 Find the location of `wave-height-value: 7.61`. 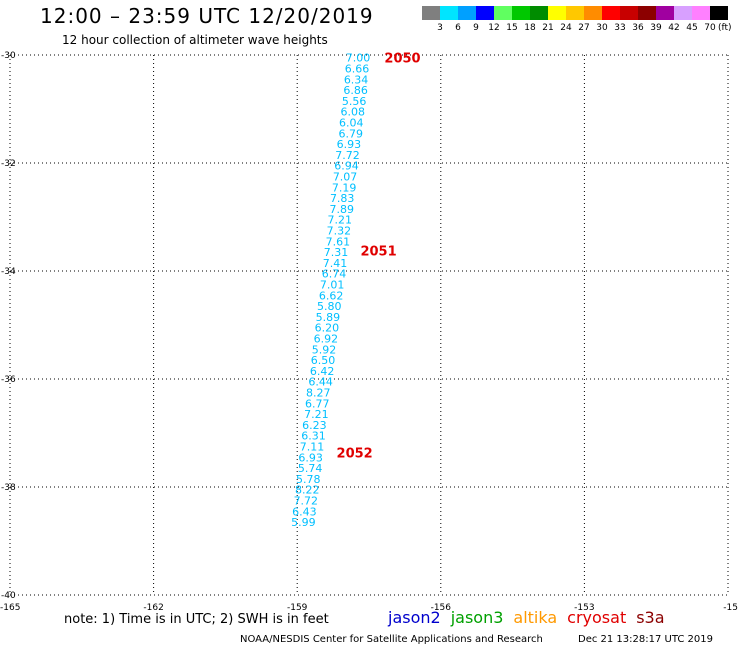

wave-height-value: 7.61 is located at coordinates (338, 241).